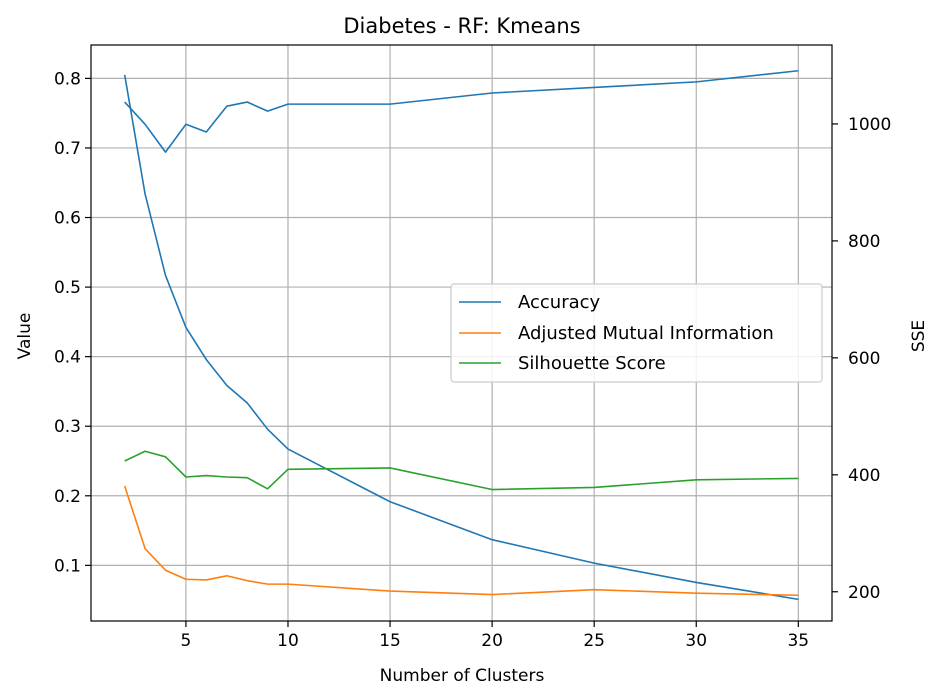 This screenshot has height=700, width=943. I want to click on y-tick-label: 0.1, so click(67, 566).